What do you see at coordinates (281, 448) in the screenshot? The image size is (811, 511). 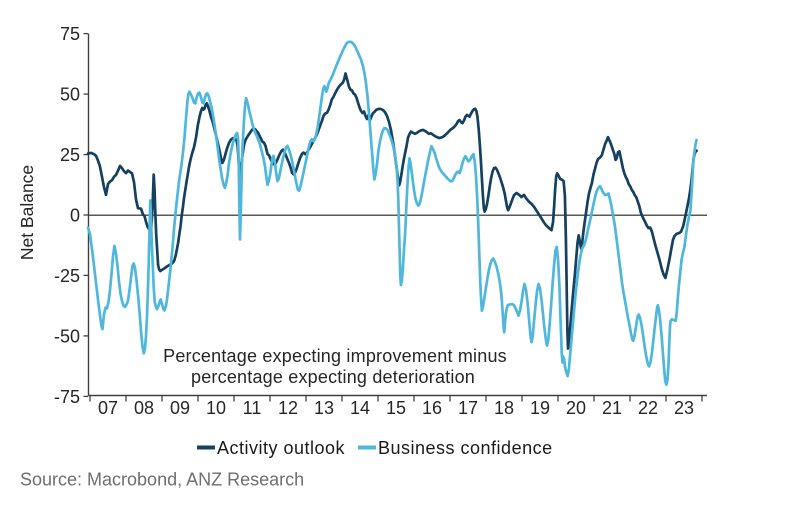 I see `svg-text: Activity outlook` at bounding box center [281, 448].